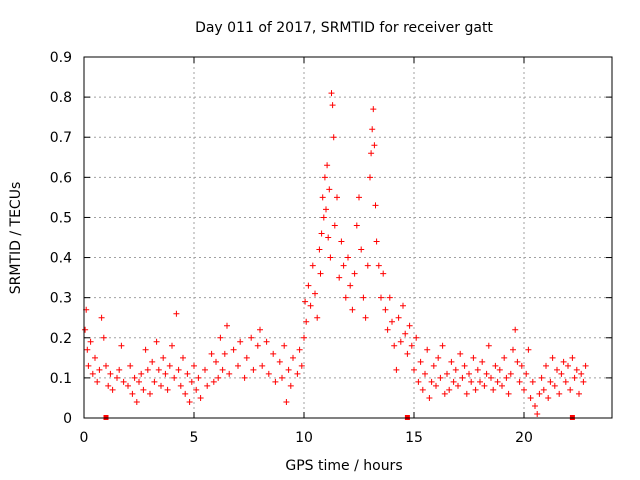 This screenshot has width=640, height=480. What do you see at coordinates (61, 299) in the screenshot?
I see `y-tick-label: 0.3` at bounding box center [61, 299].